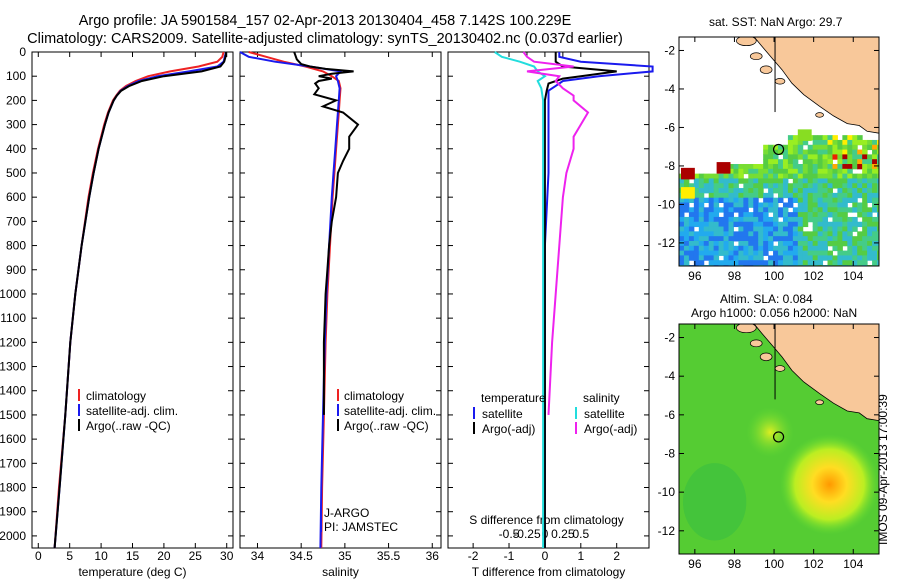 Image resolution: width=900 pixels, height=580 pixels. I want to click on map-frame, so click(779, 439).